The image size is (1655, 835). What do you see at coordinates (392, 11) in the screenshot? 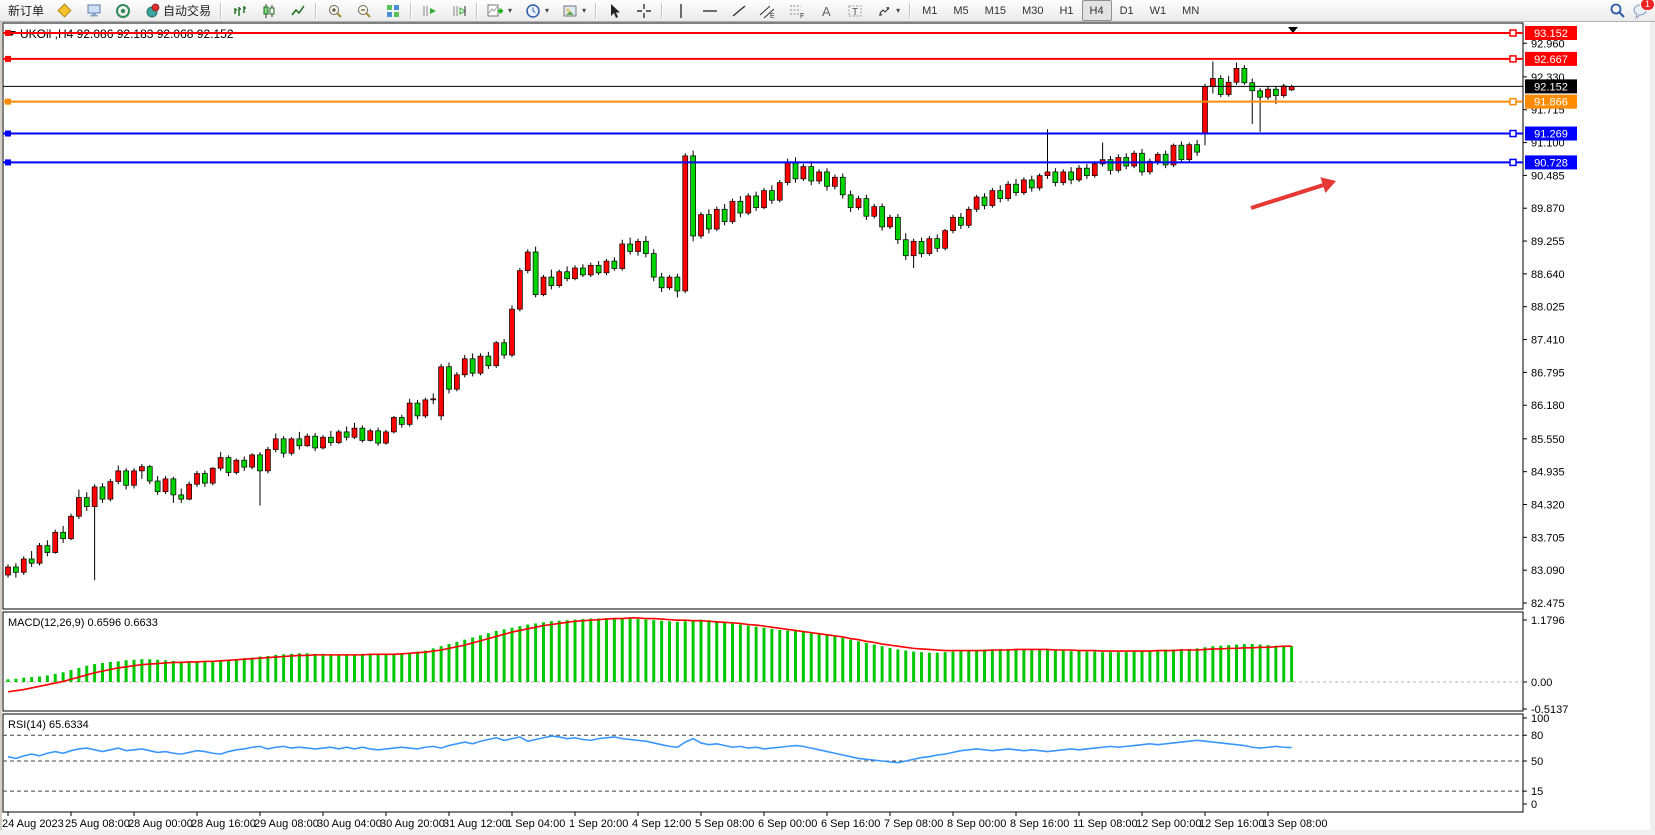
I see `tile-windows-button` at bounding box center [392, 11].